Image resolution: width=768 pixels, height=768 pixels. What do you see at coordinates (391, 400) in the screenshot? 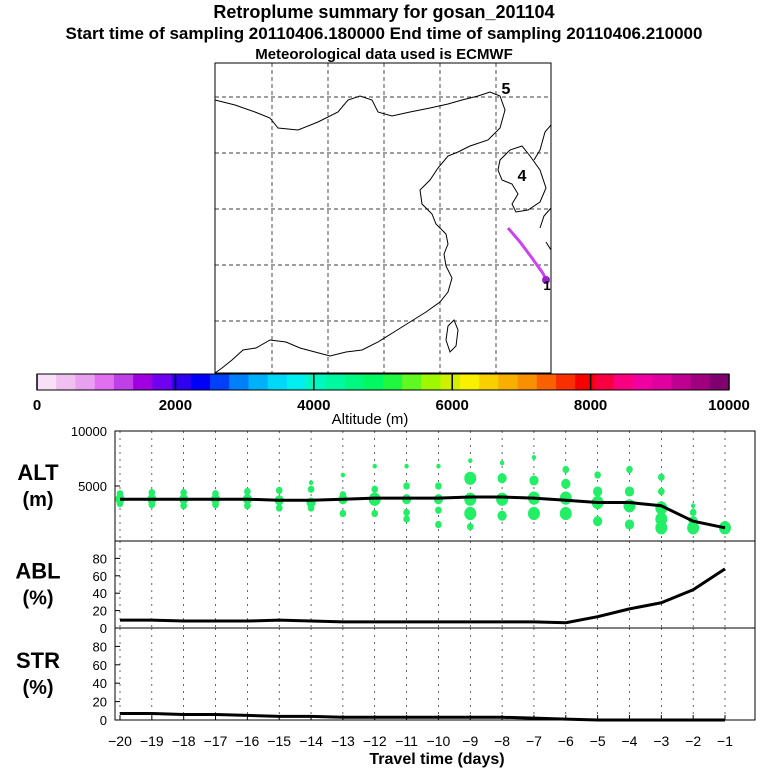
I see `altitude-colorbar: 0 2000 4000 6000 8000 10000 Altitude (m)` at bounding box center [391, 400].